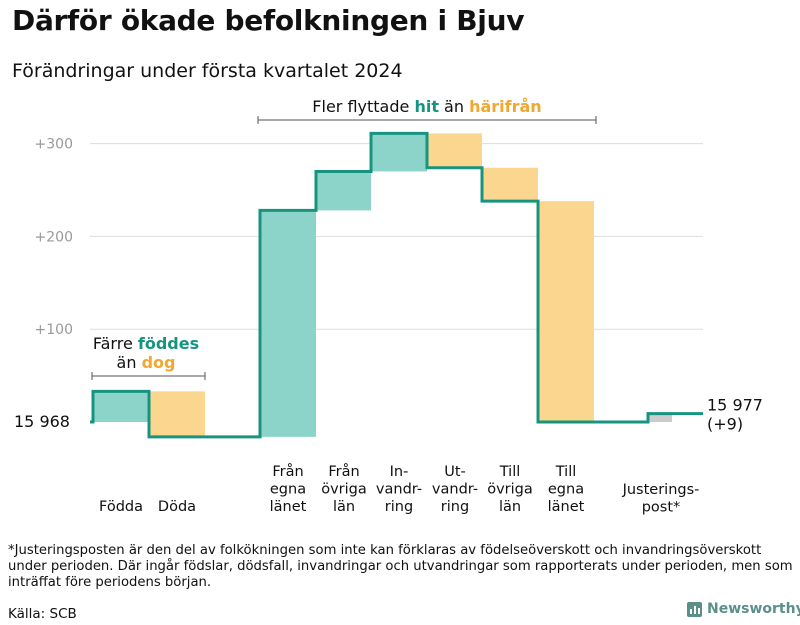 The image size is (800, 625). Describe the element at coordinates (146, 362) in the screenshot. I see `annotation-deaths: än dog` at that location.